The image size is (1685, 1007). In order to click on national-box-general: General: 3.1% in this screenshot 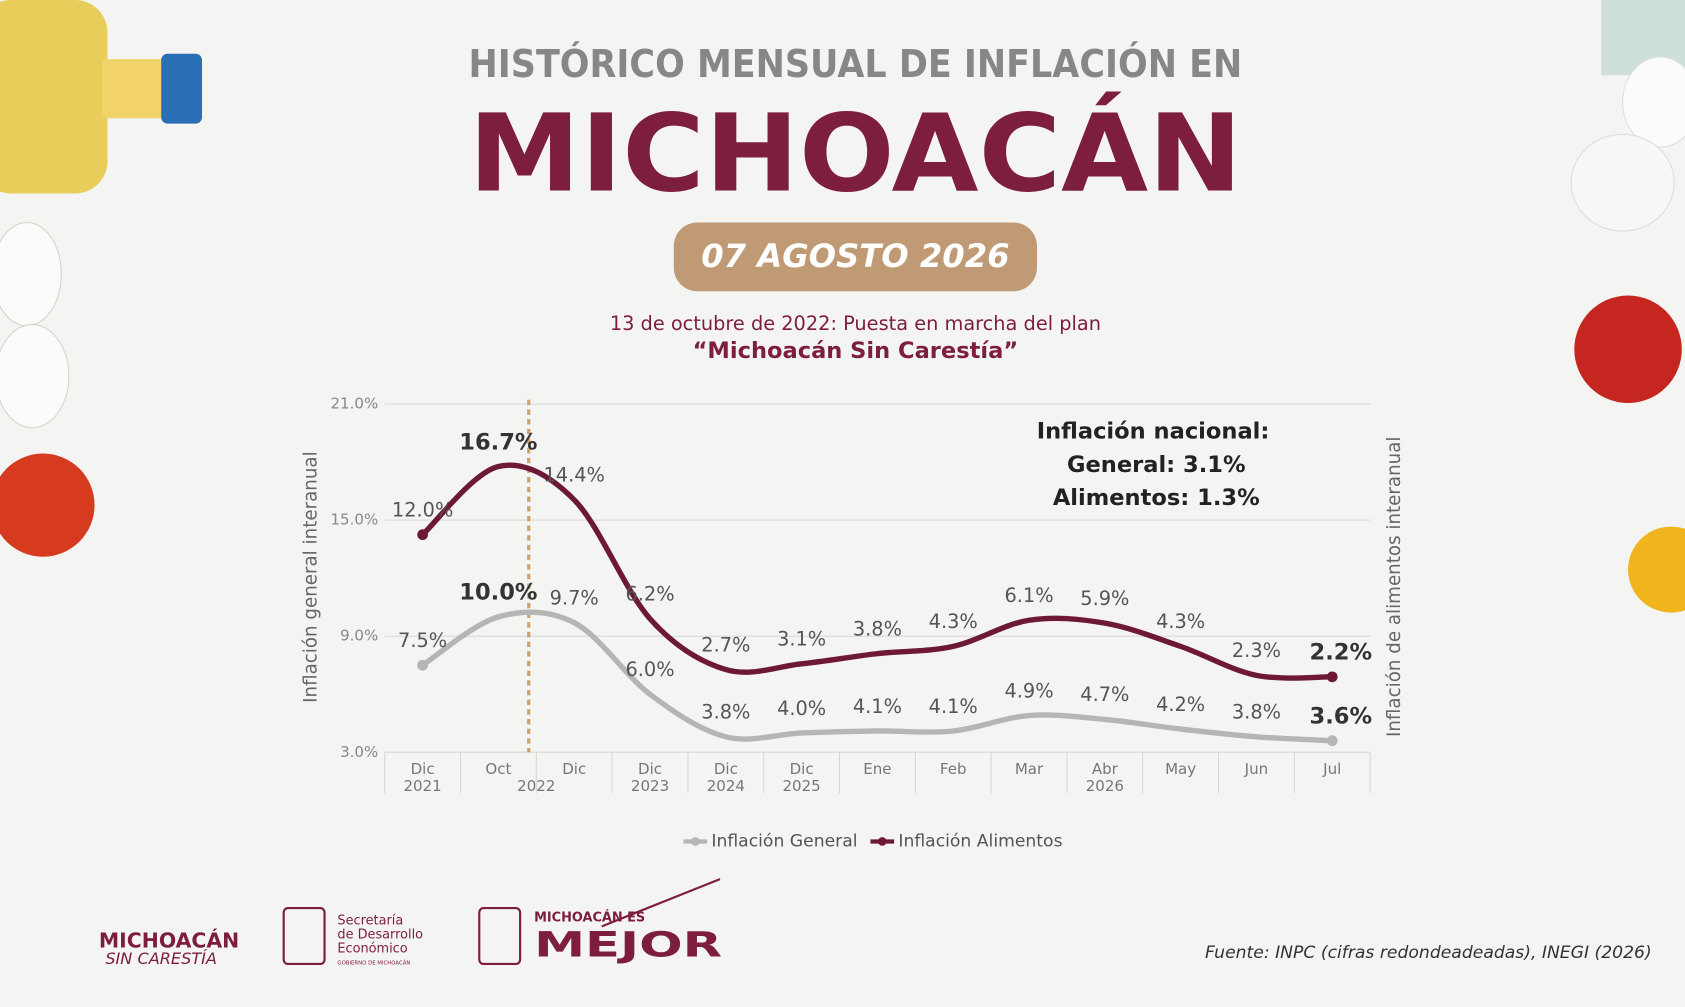, I will do `click(1156, 465)`.